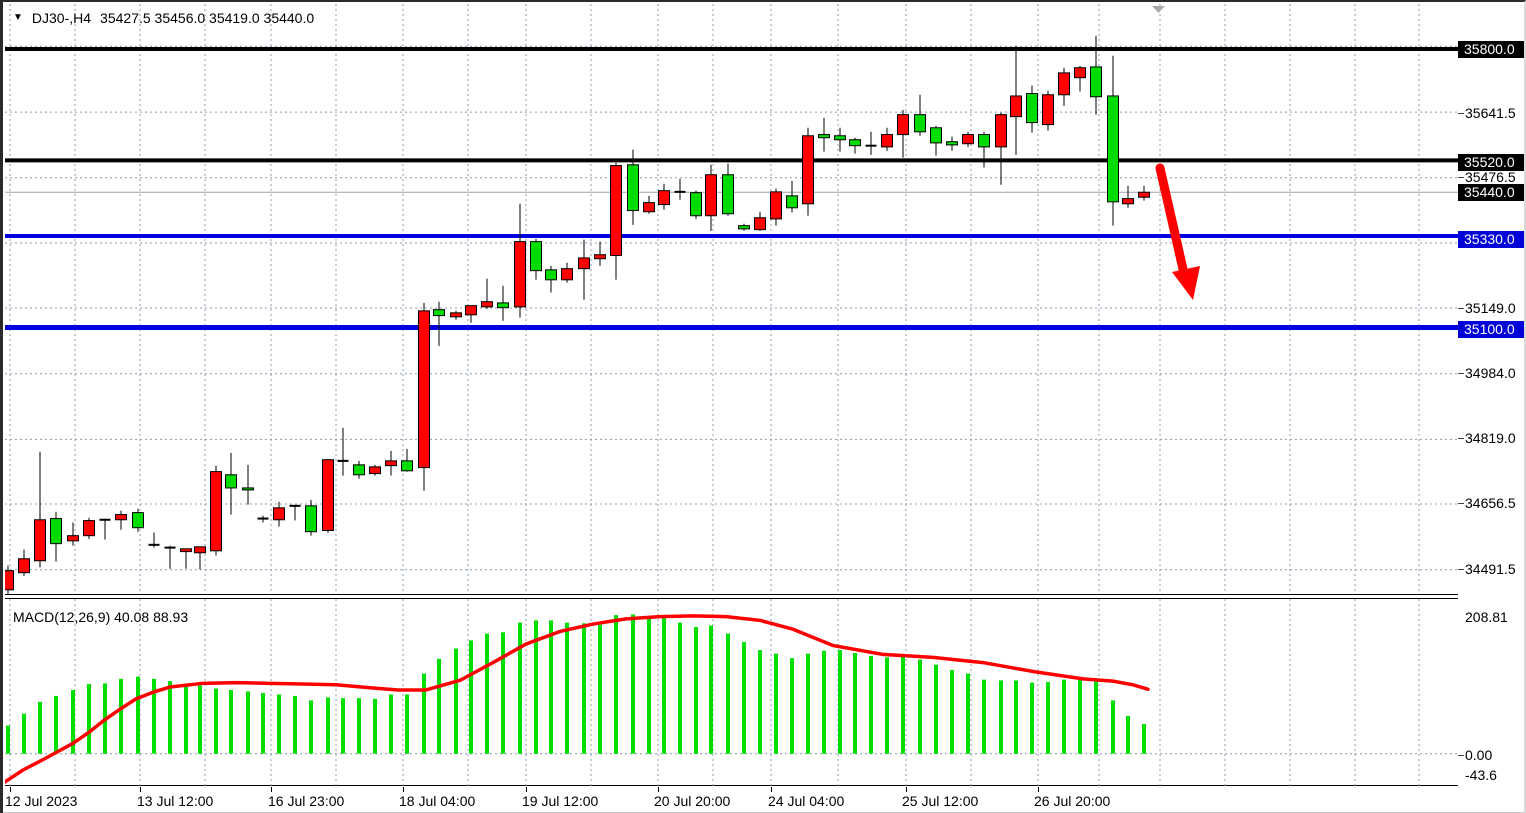 The image size is (1526, 813). I want to click on time-axis-label: 24 Jul 04:00, so click(806, 801).